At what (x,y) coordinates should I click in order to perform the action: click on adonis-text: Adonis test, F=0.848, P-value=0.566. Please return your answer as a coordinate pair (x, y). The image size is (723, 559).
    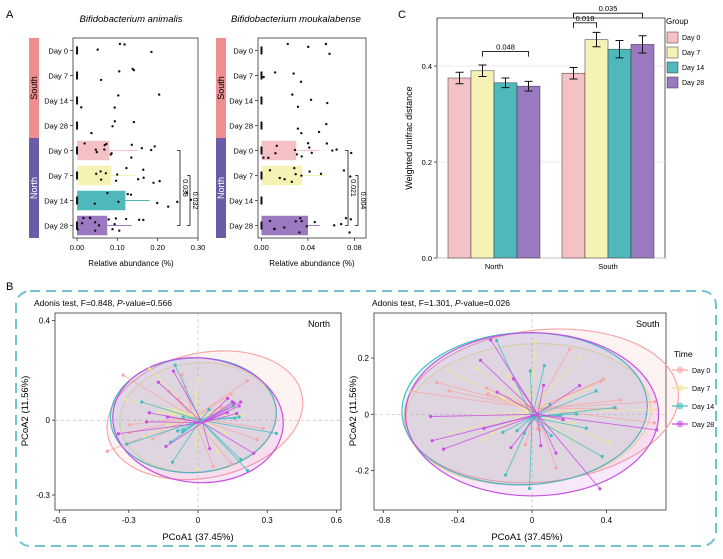
    Looking at the image, I should click on (103, 303).